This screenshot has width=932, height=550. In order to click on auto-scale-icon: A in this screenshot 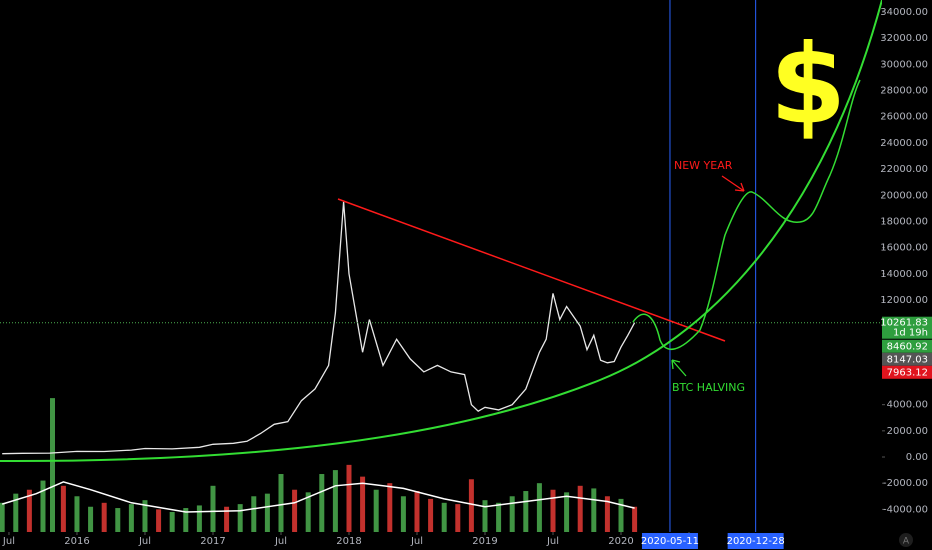, I will do `click(906, 542)`.